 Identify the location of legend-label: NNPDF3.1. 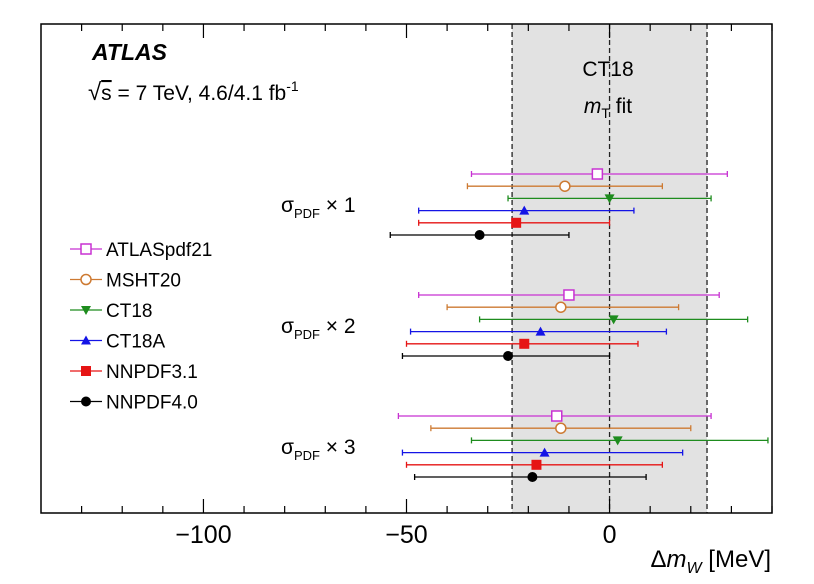
(152, 372).